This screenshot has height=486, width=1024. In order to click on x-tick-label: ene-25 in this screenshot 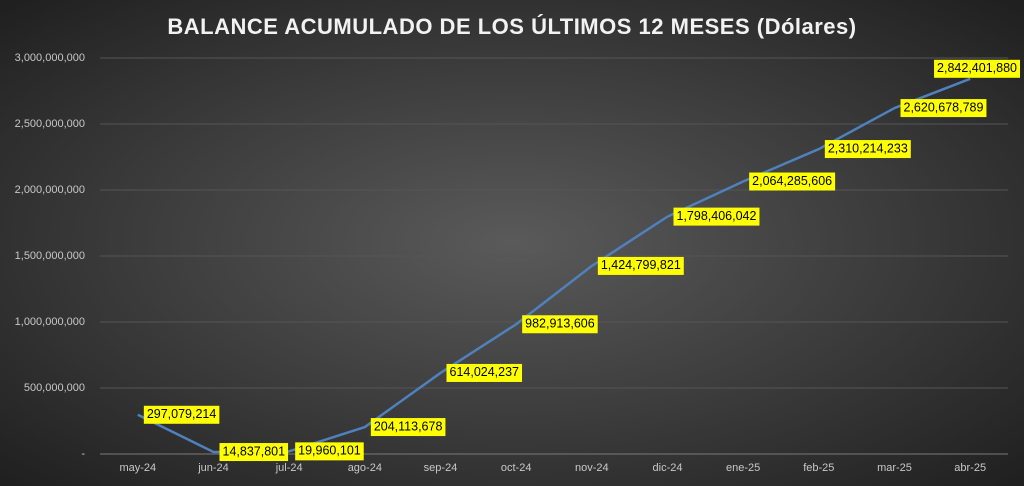, I will do `click(743, 468)`.